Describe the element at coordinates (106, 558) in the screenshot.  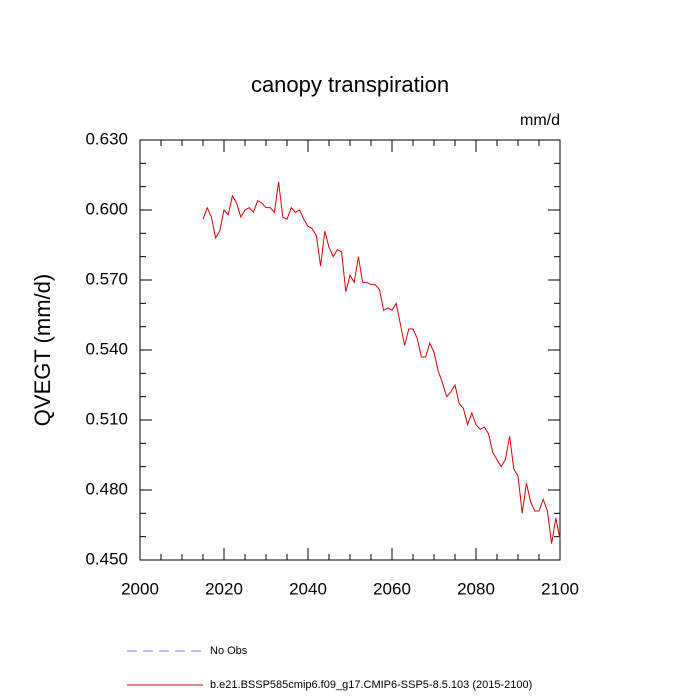
I see `y-tick-label: 0.450` at that location.